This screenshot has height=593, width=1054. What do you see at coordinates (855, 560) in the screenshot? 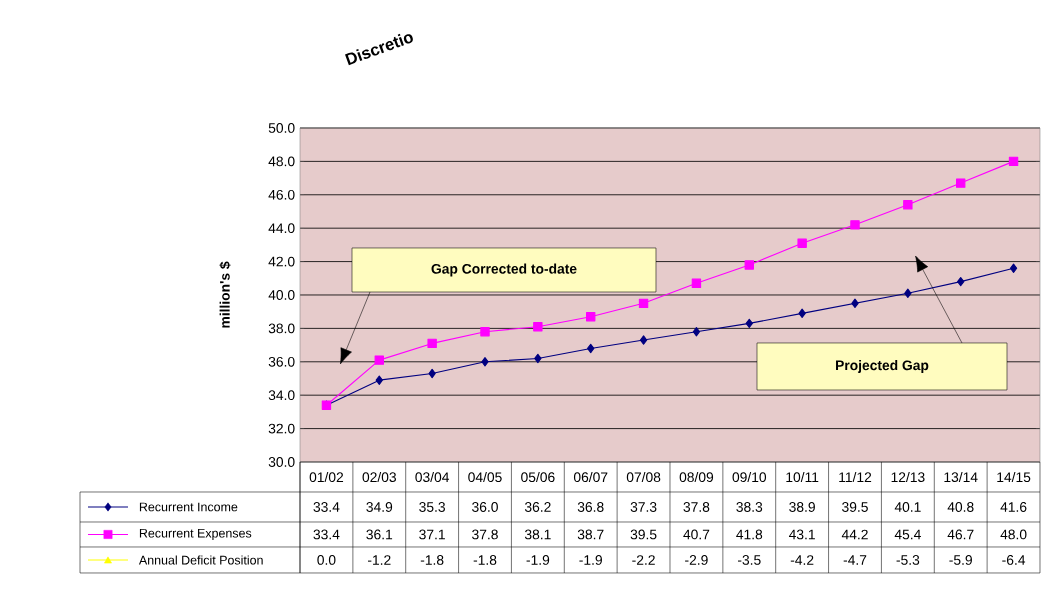
I see `text: -4.7` at bounding box center [855, 560].